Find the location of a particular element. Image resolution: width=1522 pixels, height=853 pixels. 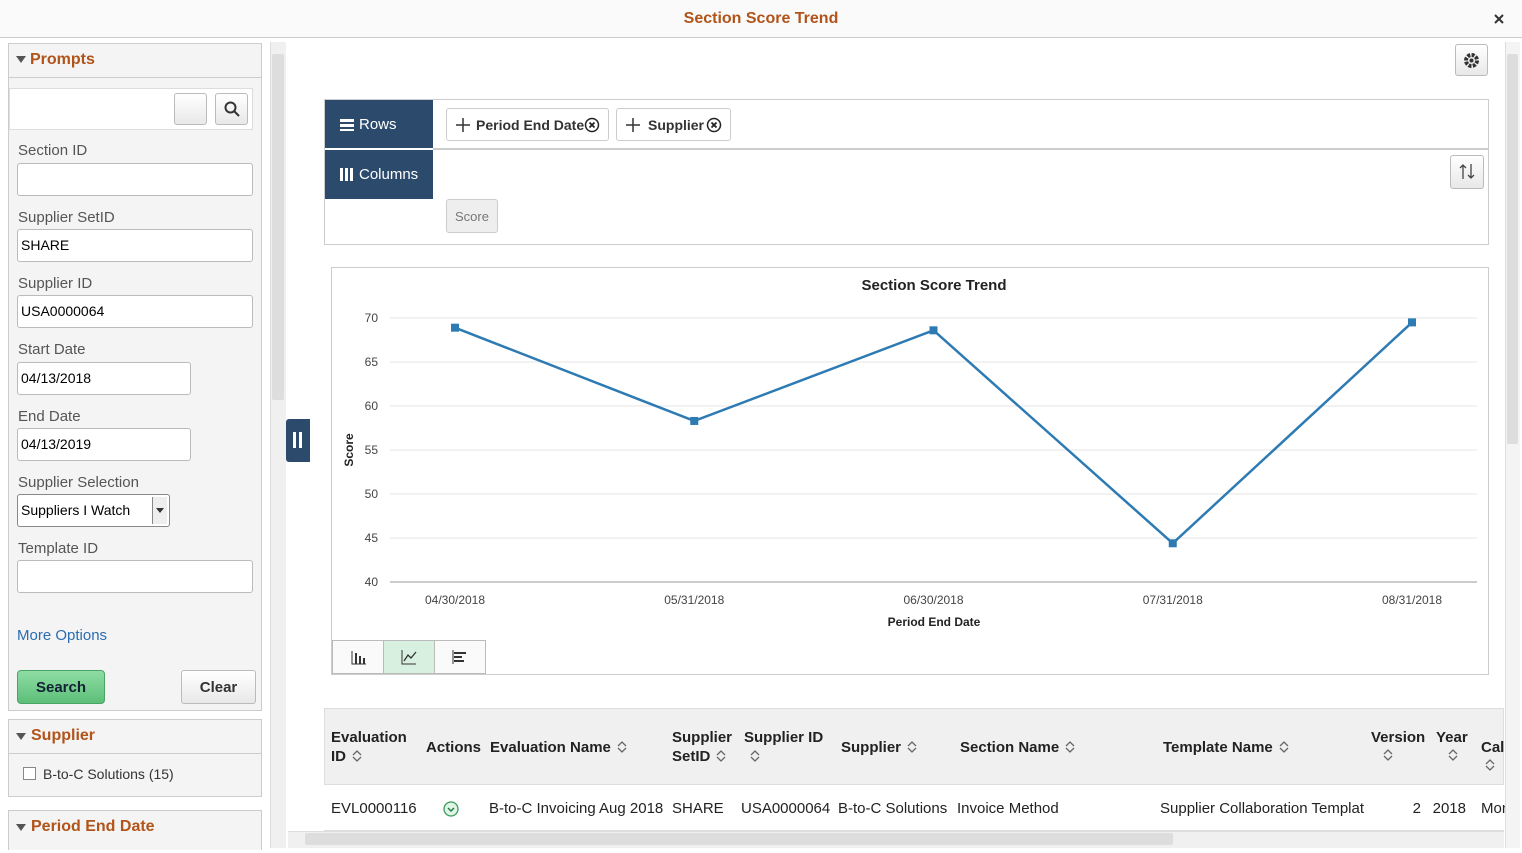

x-tick-label: 04/30/2018 is located at coordinates (455, 600).